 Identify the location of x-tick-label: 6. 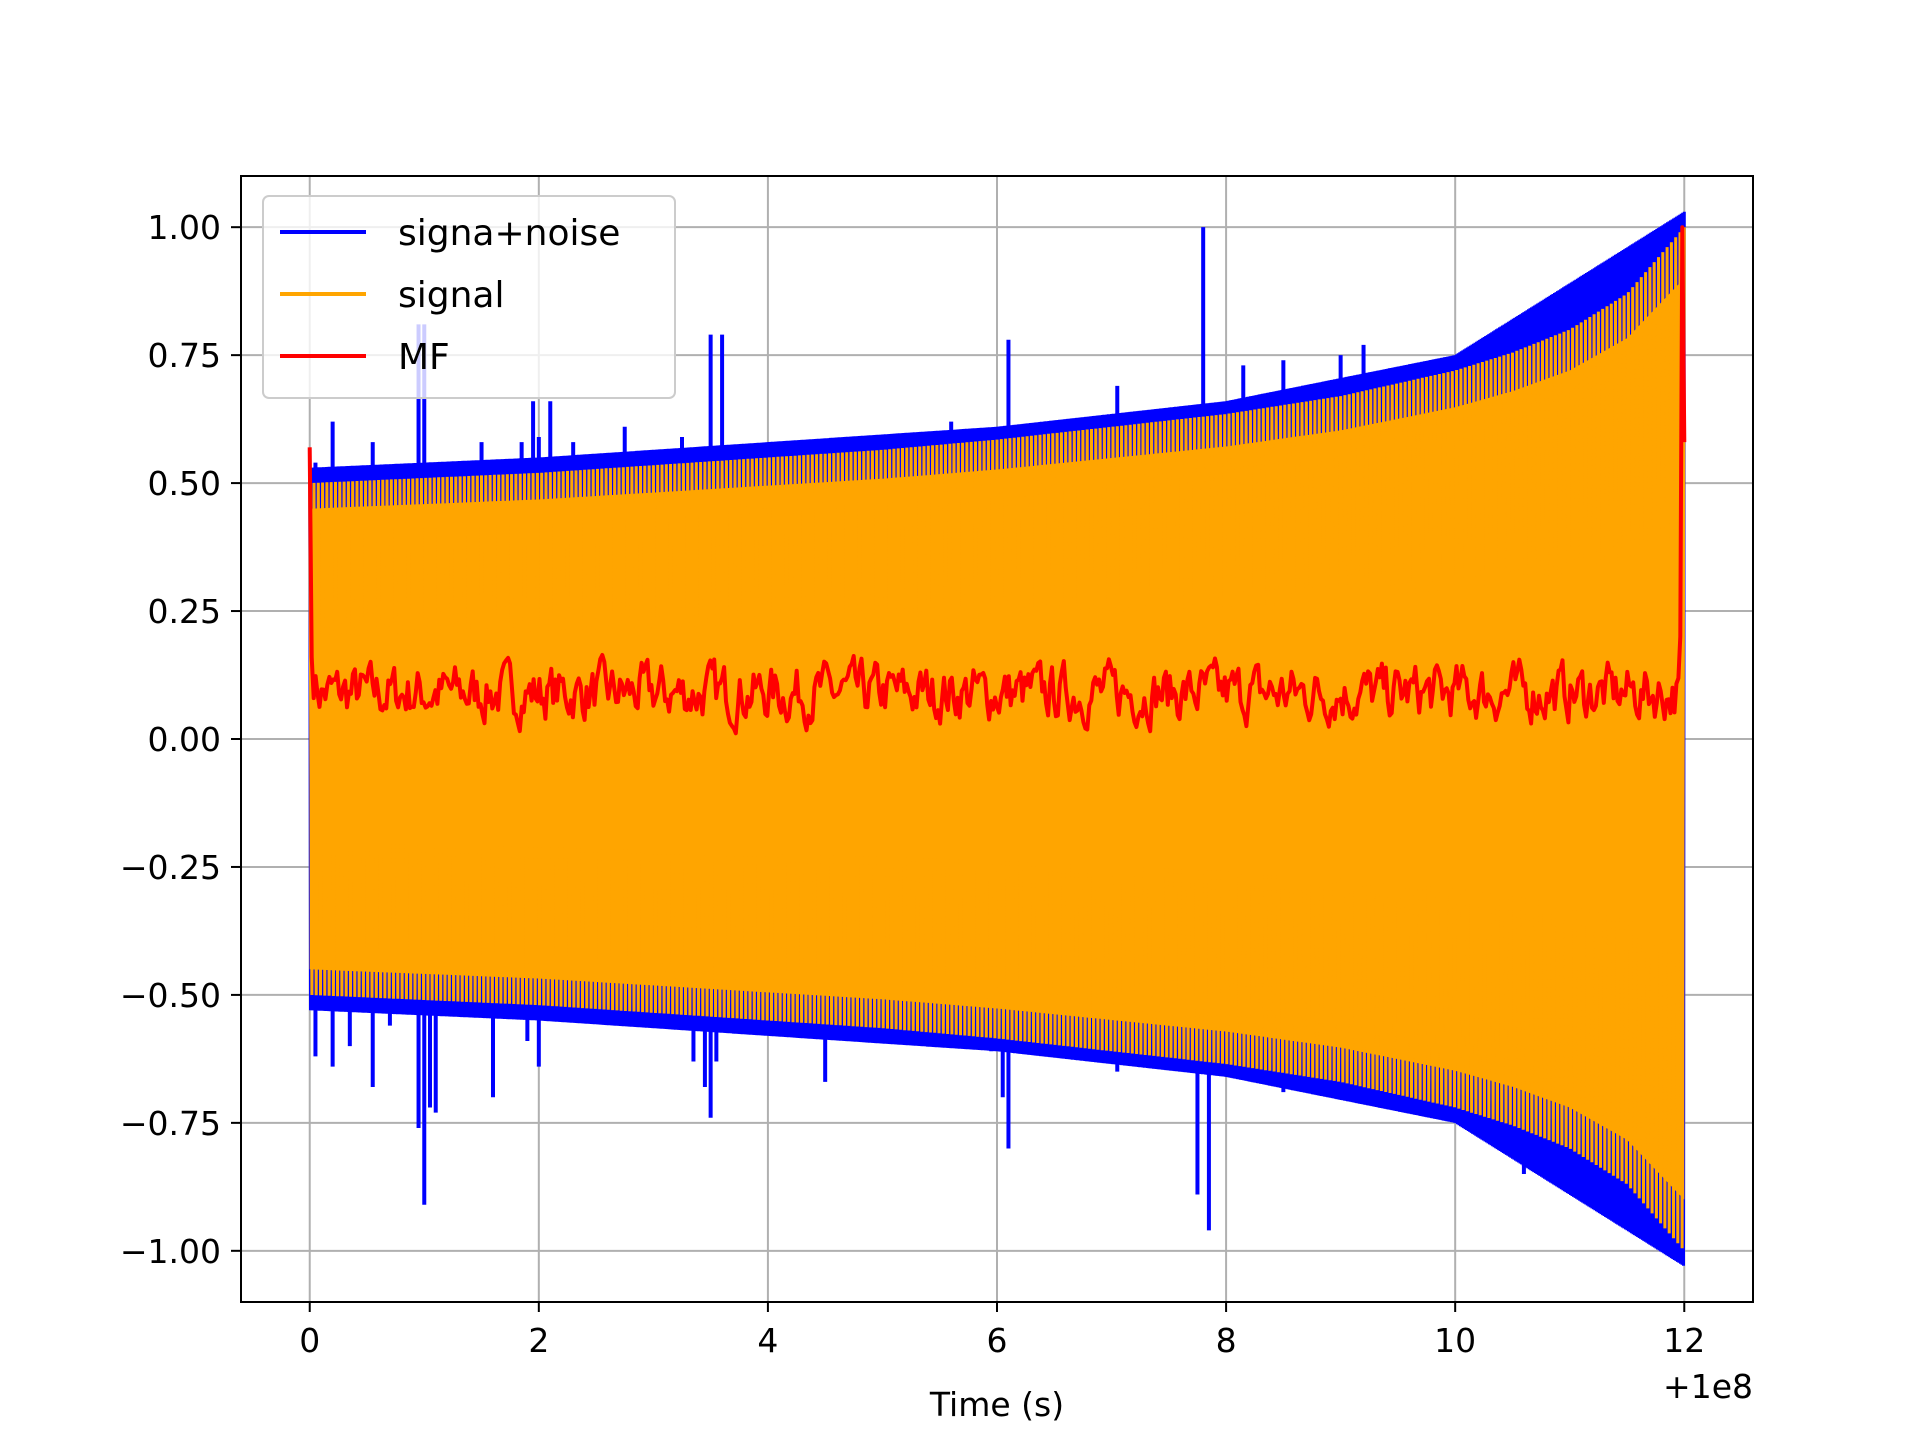
(997, 1340).